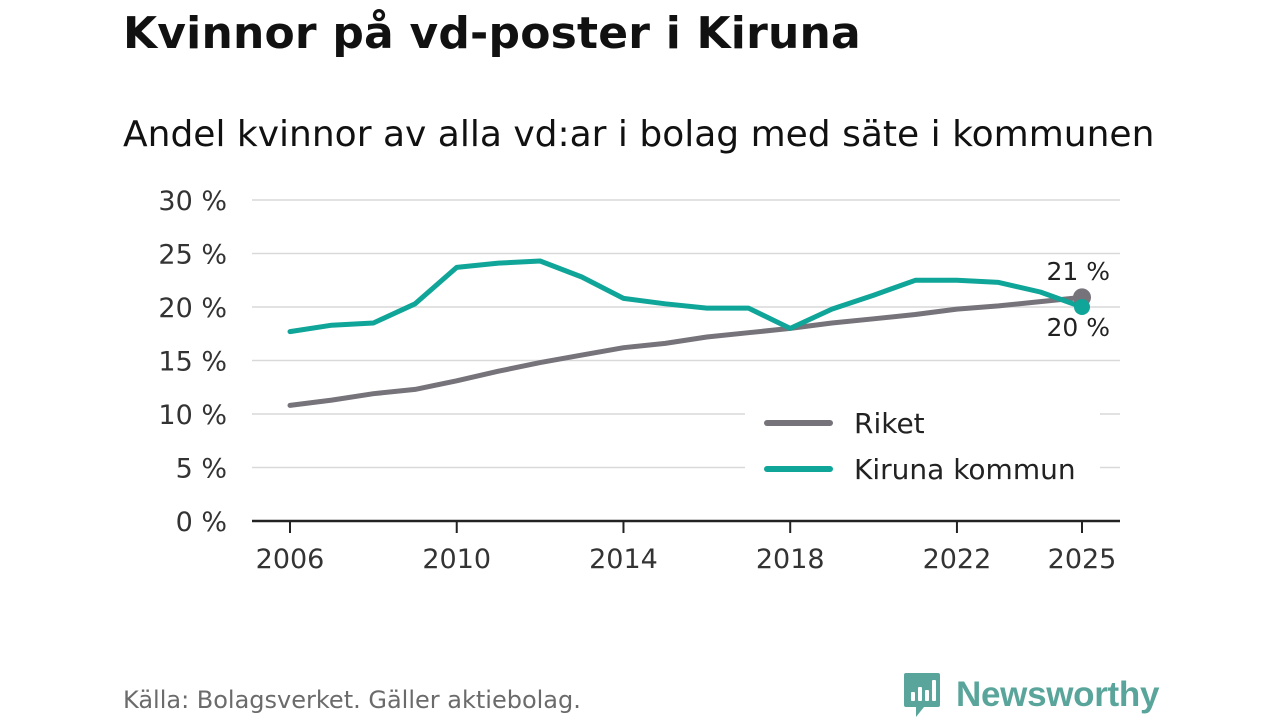 Image resolution: width=1280 pixels, height=720 pixels. What do you see at coordinates (1082, 307) in the screenshot?
I see `end-marker` at bounding box center [1082, 307].